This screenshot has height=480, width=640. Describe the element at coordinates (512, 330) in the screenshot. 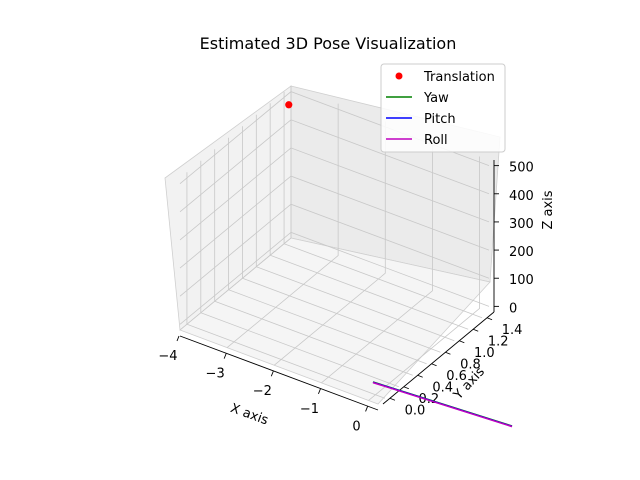

I see `y-tick-label: 1.4` at that location.